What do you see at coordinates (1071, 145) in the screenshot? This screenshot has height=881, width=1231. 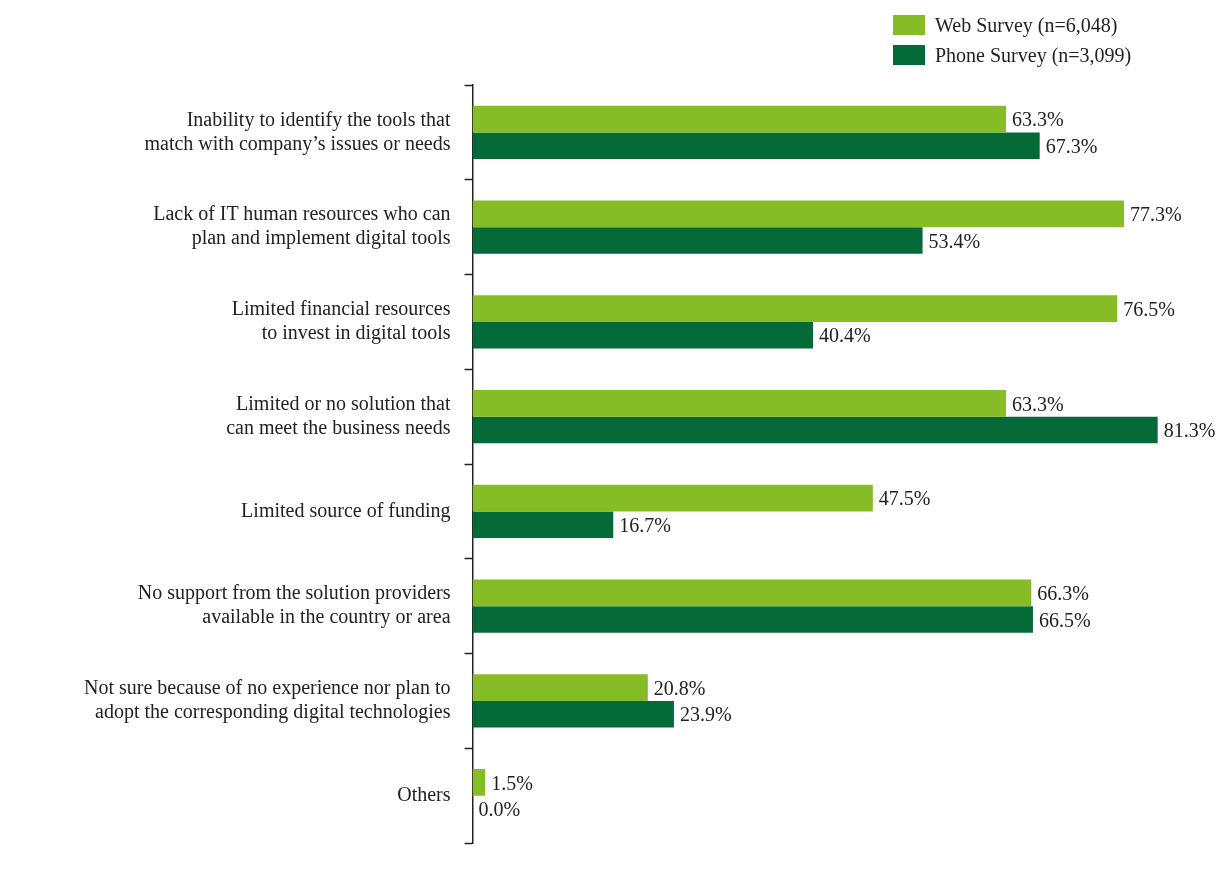 I see `data-label: 67.3%` at bounding box center [1071, 145].